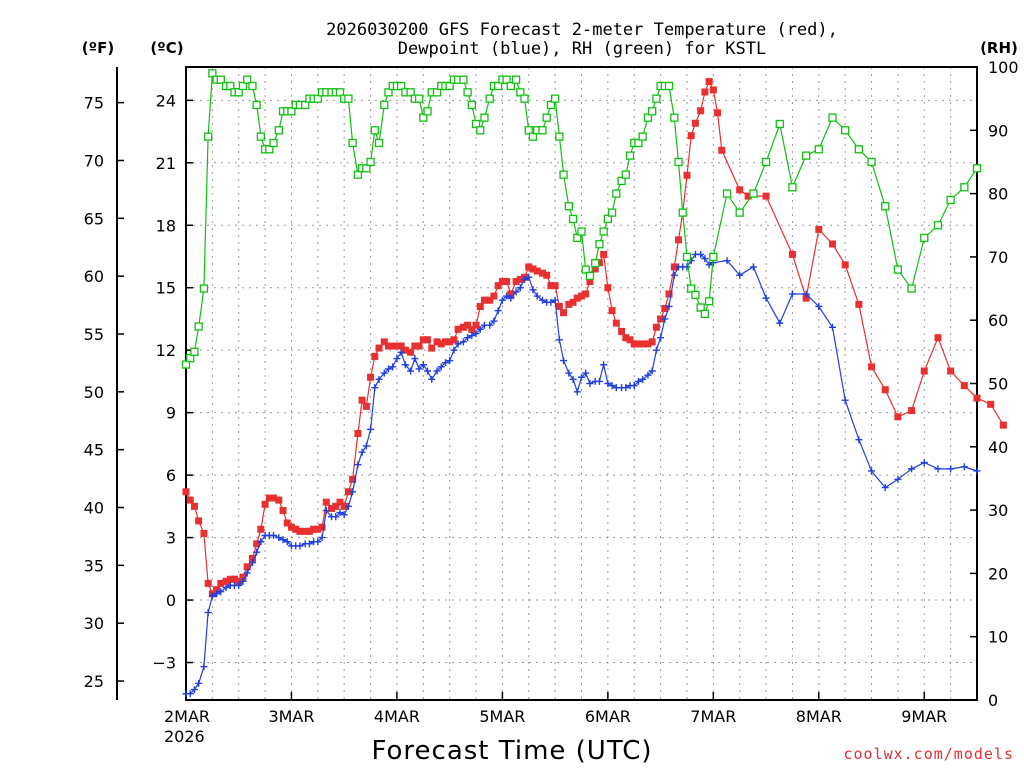  What do you see at coordinates (171, 600) in the screenshot?
I see `celsius-tick-label: 0` at bounding box center [171, 600].